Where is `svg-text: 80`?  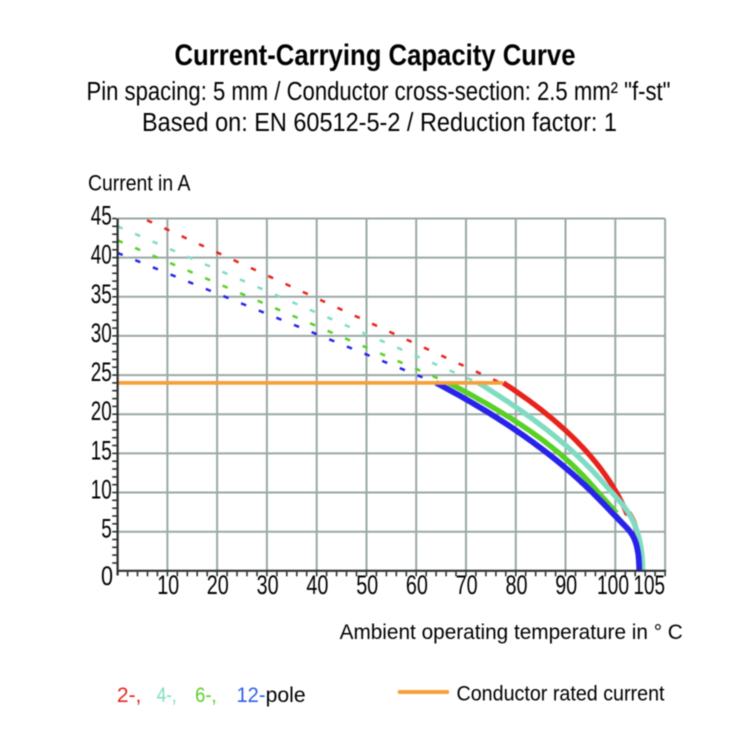
svg-text: 80 is located at coordinates (517, 585).